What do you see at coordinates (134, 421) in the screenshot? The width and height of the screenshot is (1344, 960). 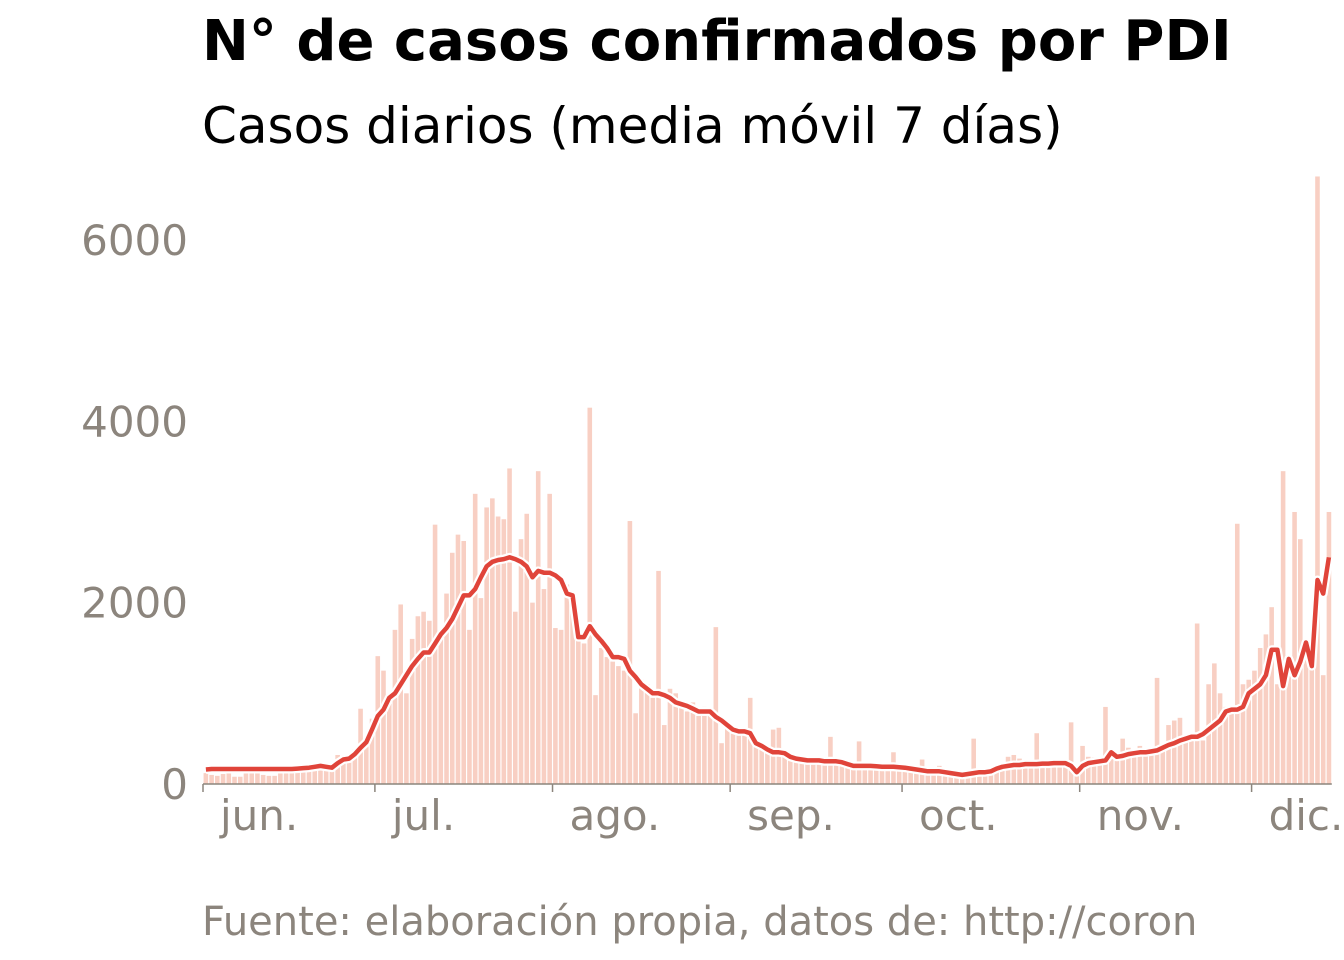 I see `y-tick-label: 4000` at bounding box center [134, 421].